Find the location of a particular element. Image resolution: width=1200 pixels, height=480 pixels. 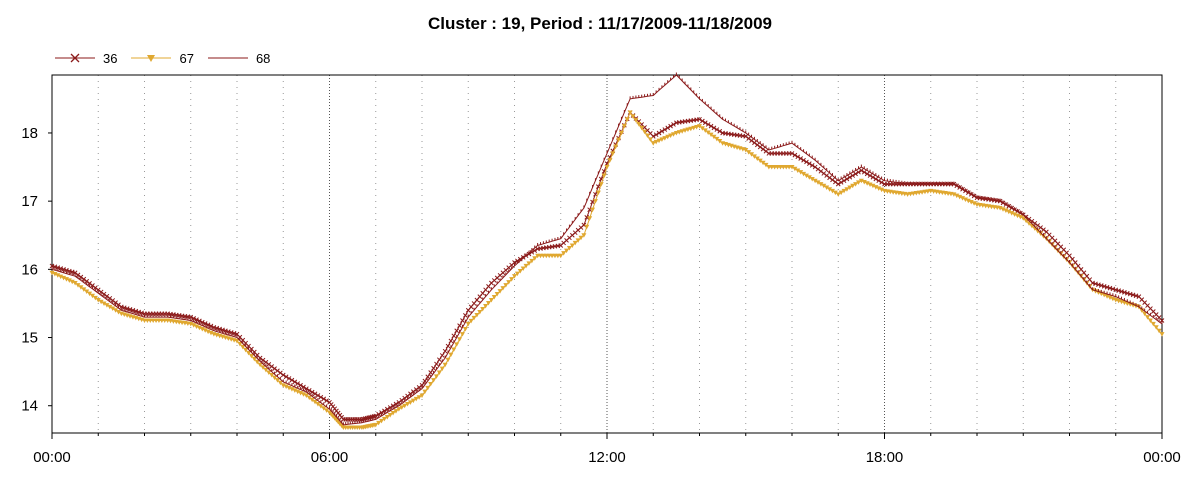

legend-item-67: 67 is located at coordinates (162, 58).